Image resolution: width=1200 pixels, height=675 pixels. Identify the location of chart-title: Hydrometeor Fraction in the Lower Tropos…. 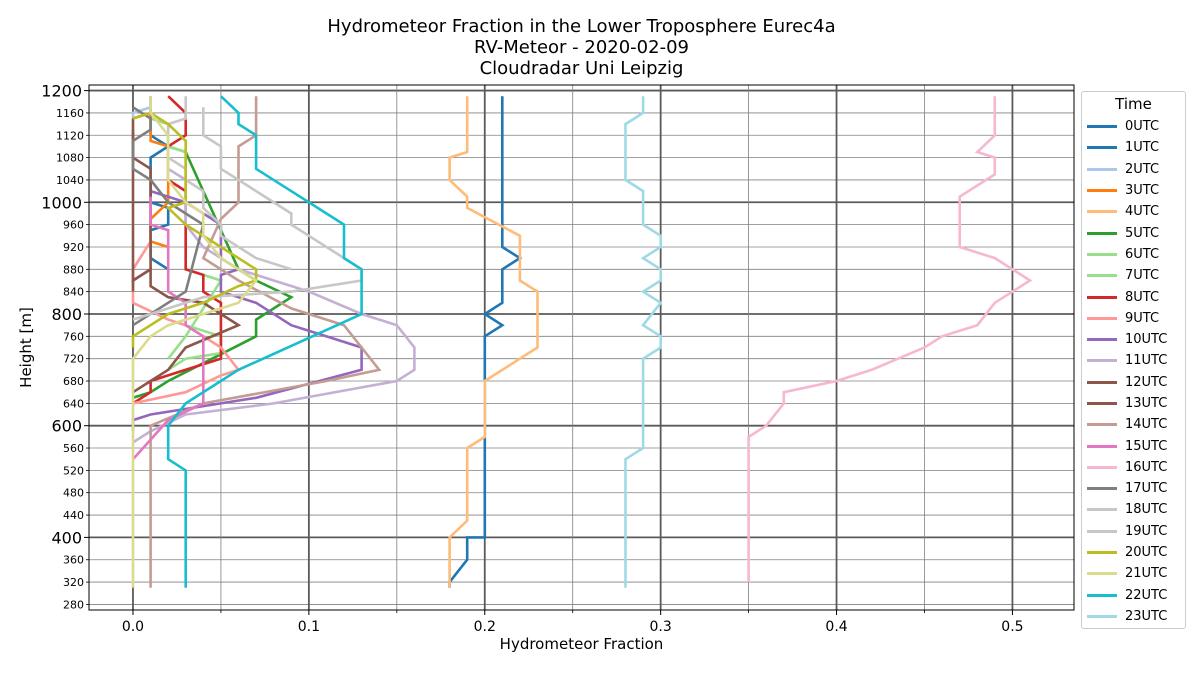
(581, 47).